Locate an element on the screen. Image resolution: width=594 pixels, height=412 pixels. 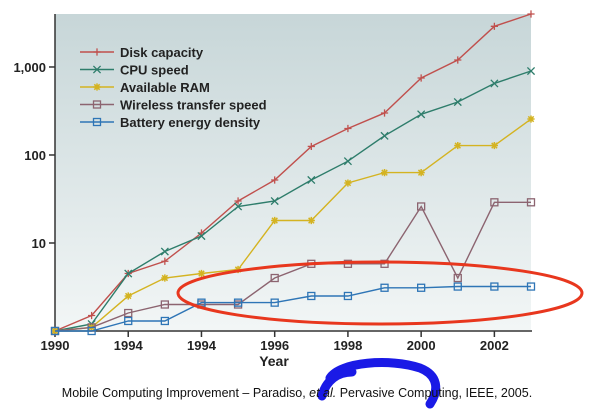
legend-label: Wireless transfer speed is located at coordinates (193, 105).